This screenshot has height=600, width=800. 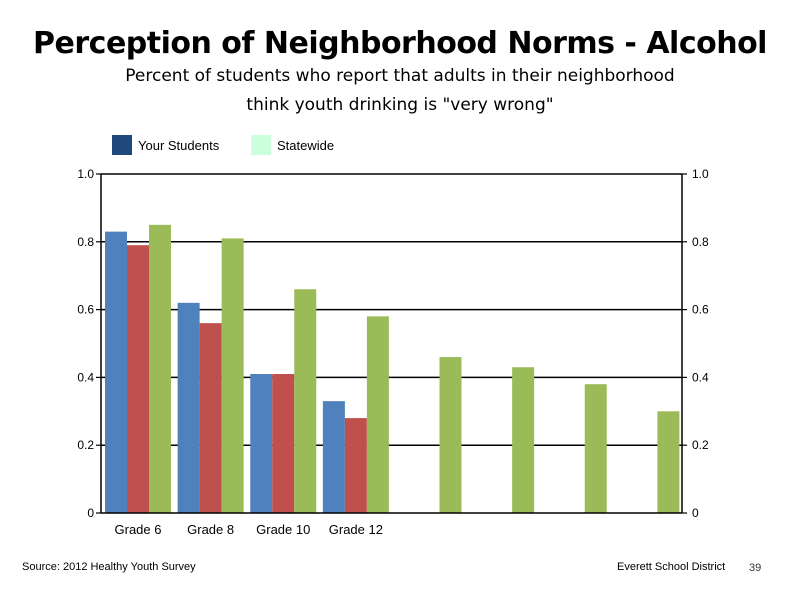 What do you see at coordinates (85, 445) in the screenshot?
I see `y-tick-label-left: 0.2` at bounding box center [85, 445].